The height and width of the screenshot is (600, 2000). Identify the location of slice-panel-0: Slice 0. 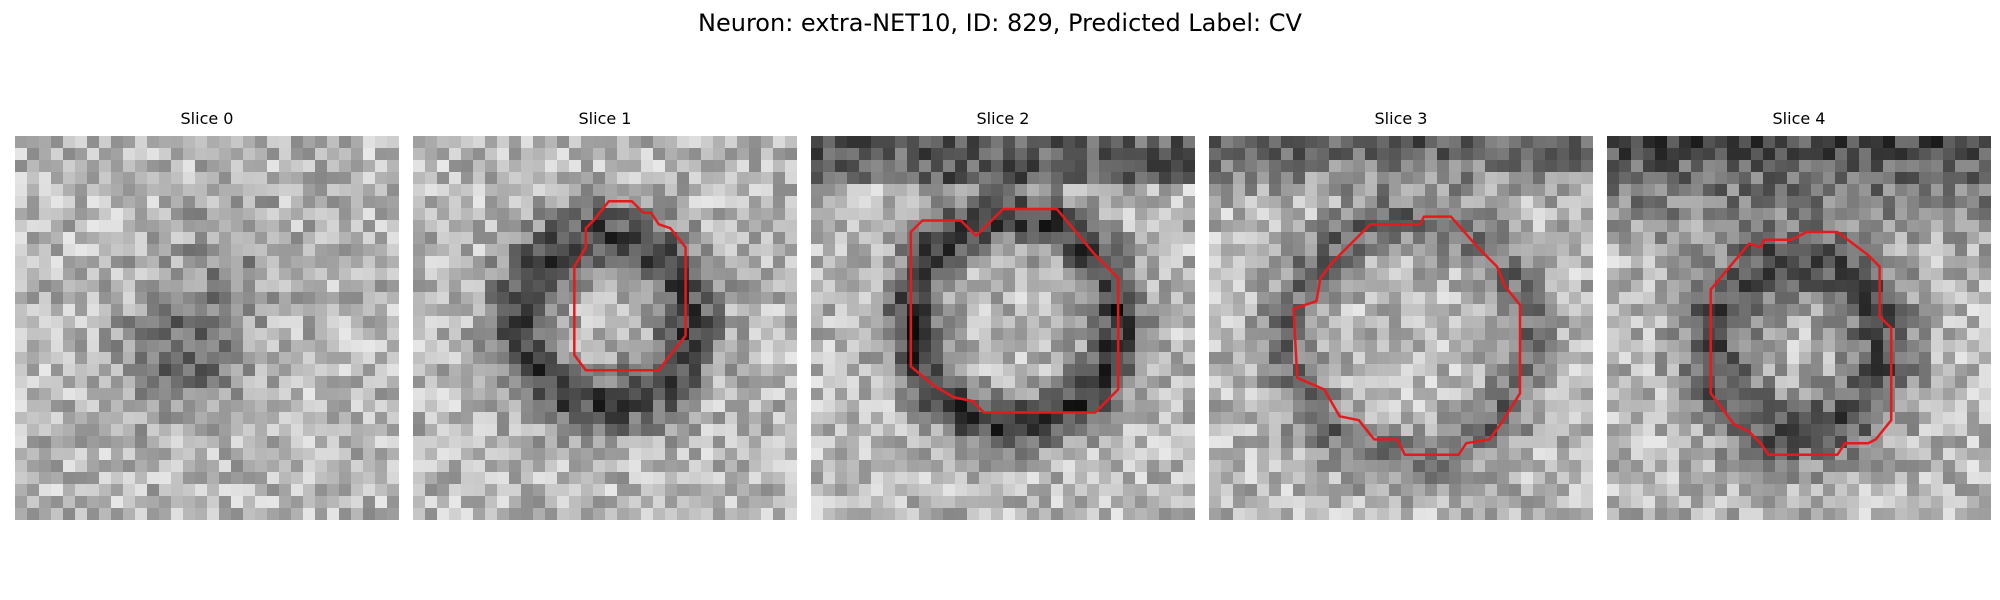
(207, 314).